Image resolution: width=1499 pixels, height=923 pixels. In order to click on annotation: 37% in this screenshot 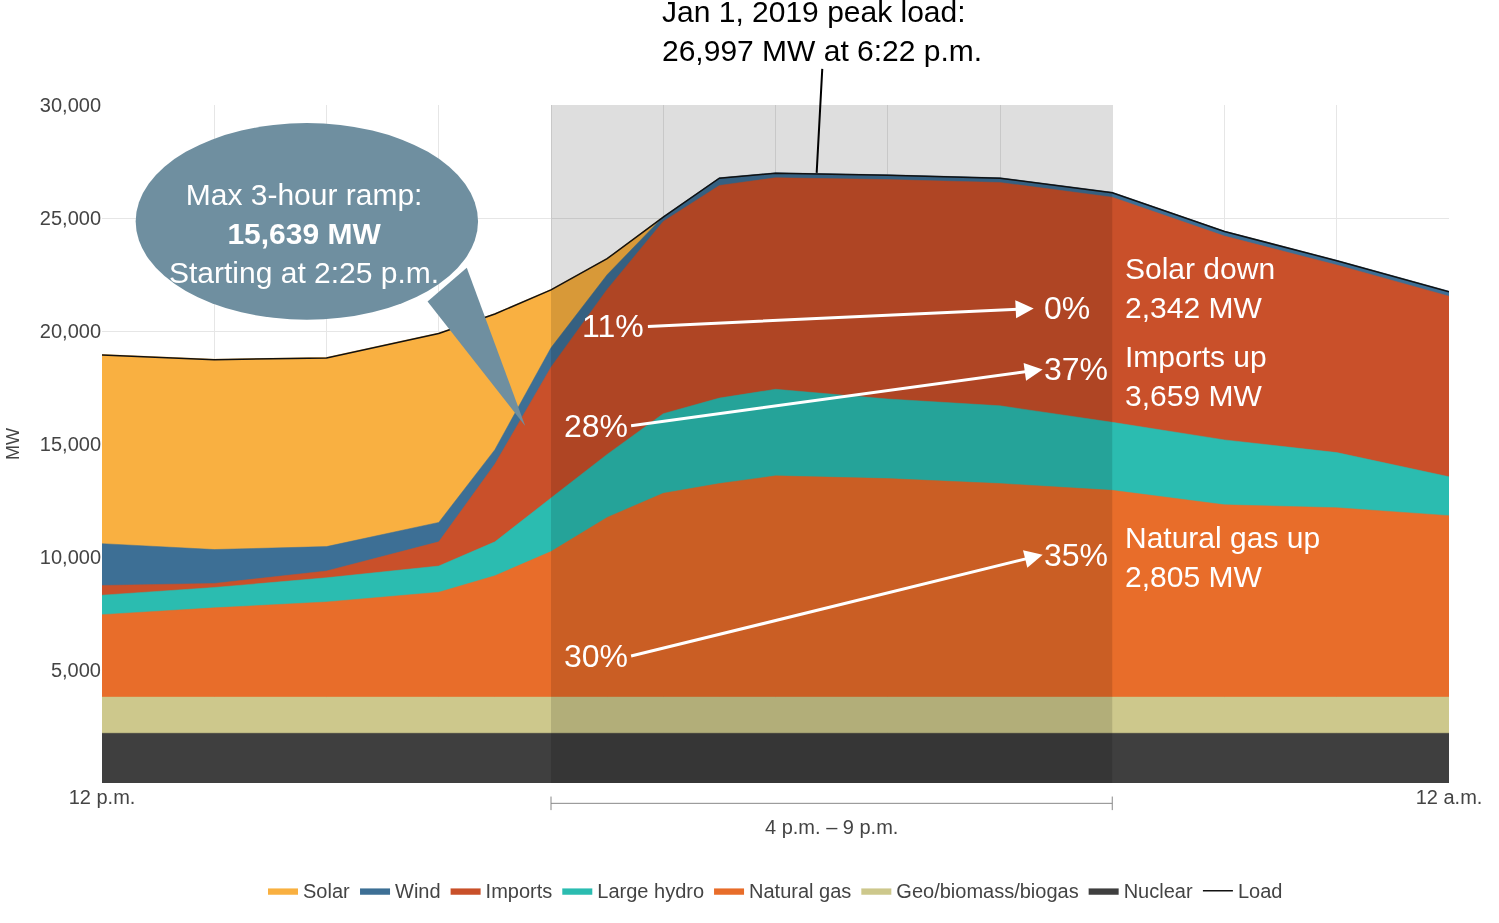, I will do `click(1076, 369)`.